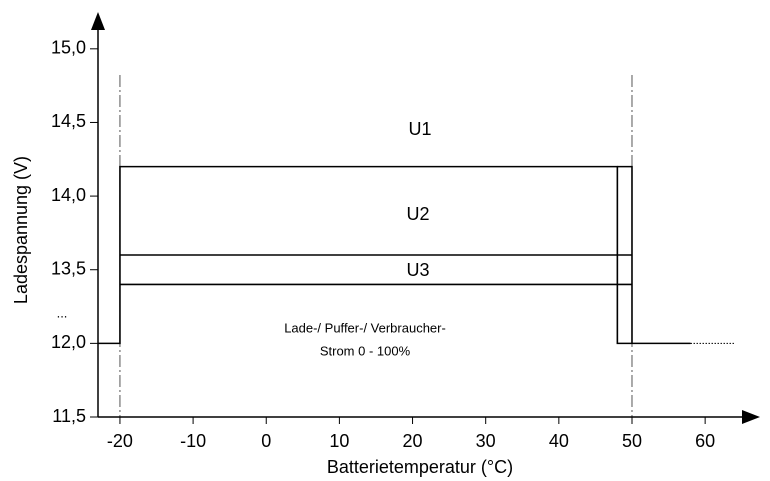 This screenshot has height=481, width=770. I want to click on y-tick-label: 12,0, so click(68, 342).